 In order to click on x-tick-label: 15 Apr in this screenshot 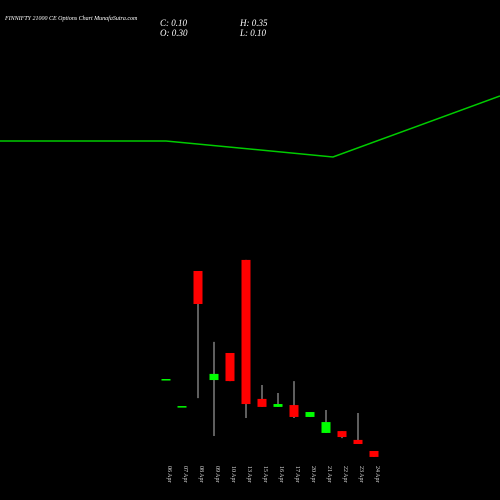, I will do `click(265, 474)`.